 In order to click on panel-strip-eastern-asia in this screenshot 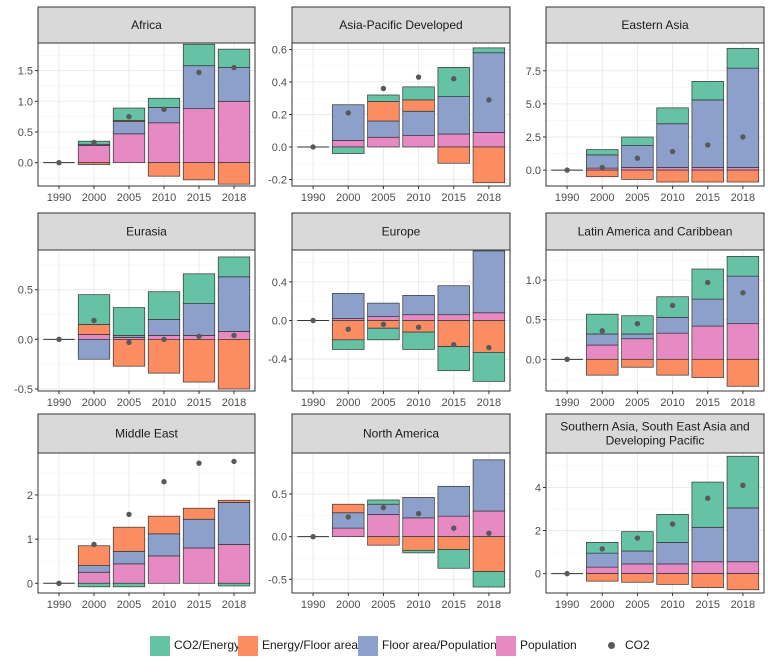, I will do `click(655, 25)`.